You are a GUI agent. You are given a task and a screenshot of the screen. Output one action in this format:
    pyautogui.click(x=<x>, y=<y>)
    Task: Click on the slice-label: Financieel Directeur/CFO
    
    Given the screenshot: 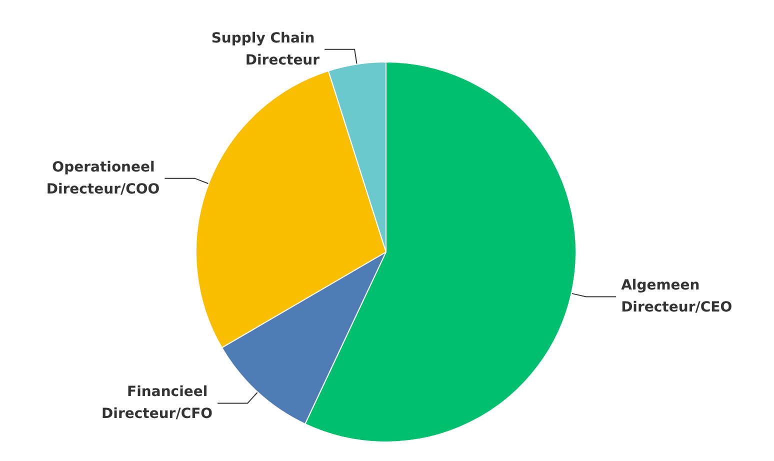 What is the action you would take?
    pyautogui.click(x=157, y=403)
    